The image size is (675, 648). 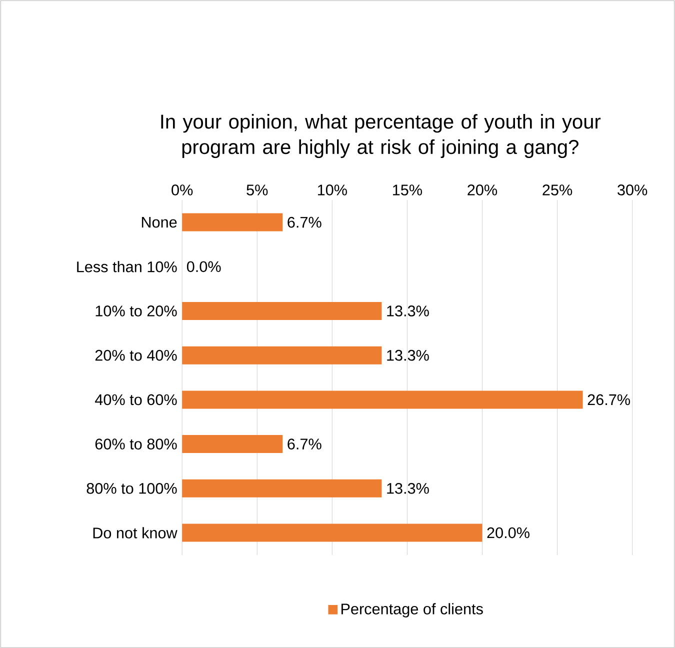 I want to click on y-tick-label: 80% to 100%, so click(x=131, y=488).